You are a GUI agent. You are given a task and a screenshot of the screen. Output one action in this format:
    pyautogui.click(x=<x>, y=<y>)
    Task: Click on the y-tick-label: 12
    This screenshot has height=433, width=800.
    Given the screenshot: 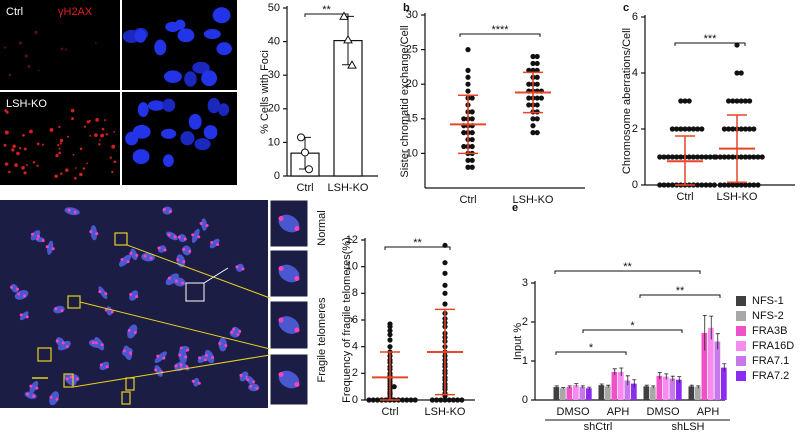 What is the action you would take?
    pyautogui.click(x=352, y=240)
    